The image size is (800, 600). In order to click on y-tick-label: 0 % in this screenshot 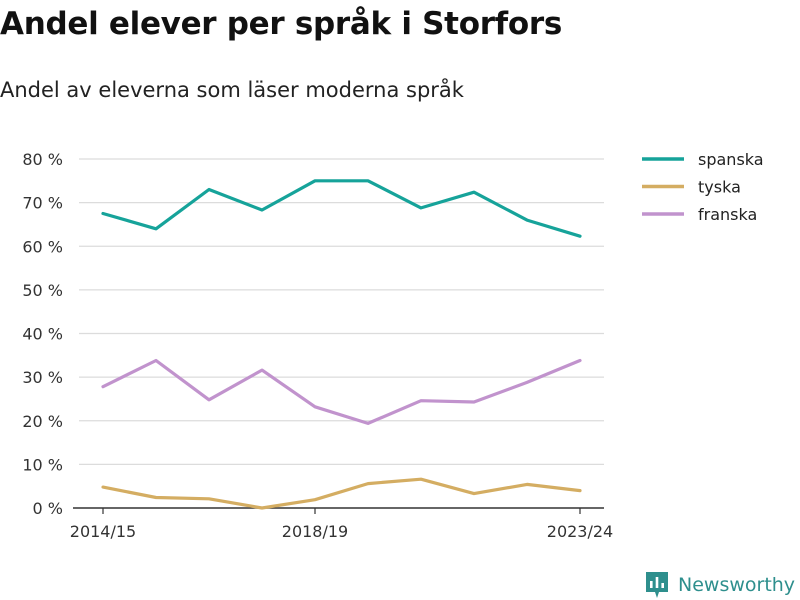, I will do `click(48, 508)`.